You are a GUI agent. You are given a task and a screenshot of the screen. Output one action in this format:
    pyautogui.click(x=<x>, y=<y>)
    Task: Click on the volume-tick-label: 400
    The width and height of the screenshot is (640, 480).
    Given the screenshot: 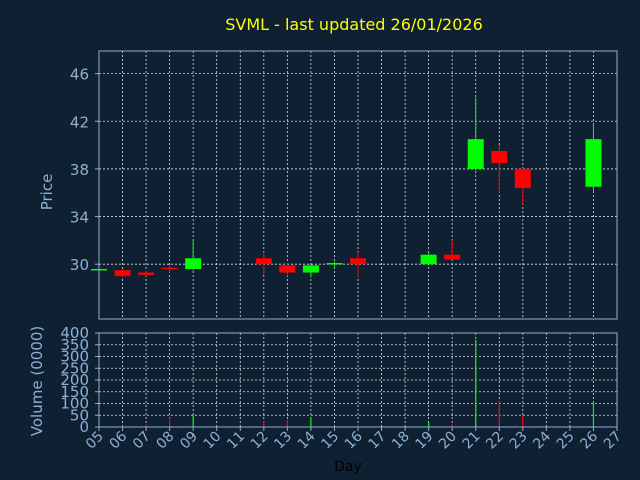 What is the action you would take?
    pyautogui.click(x=74, y=333)
    